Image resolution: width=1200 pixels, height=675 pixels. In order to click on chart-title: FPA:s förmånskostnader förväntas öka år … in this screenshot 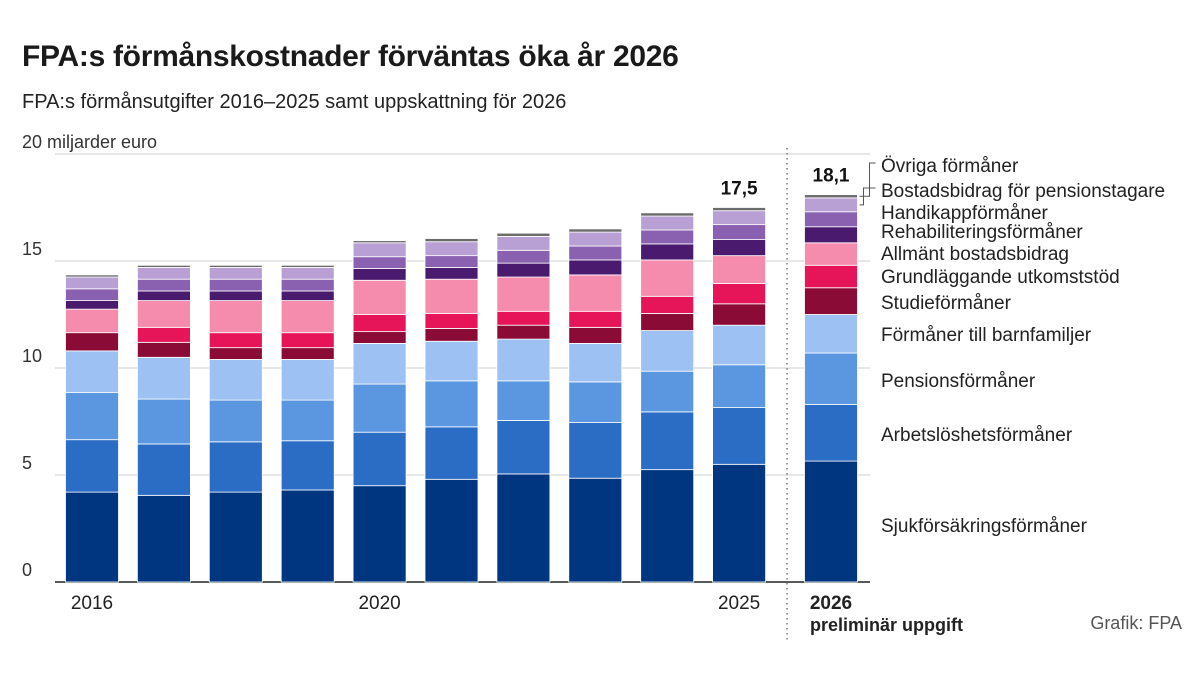, I will do `click(350, 56)`.